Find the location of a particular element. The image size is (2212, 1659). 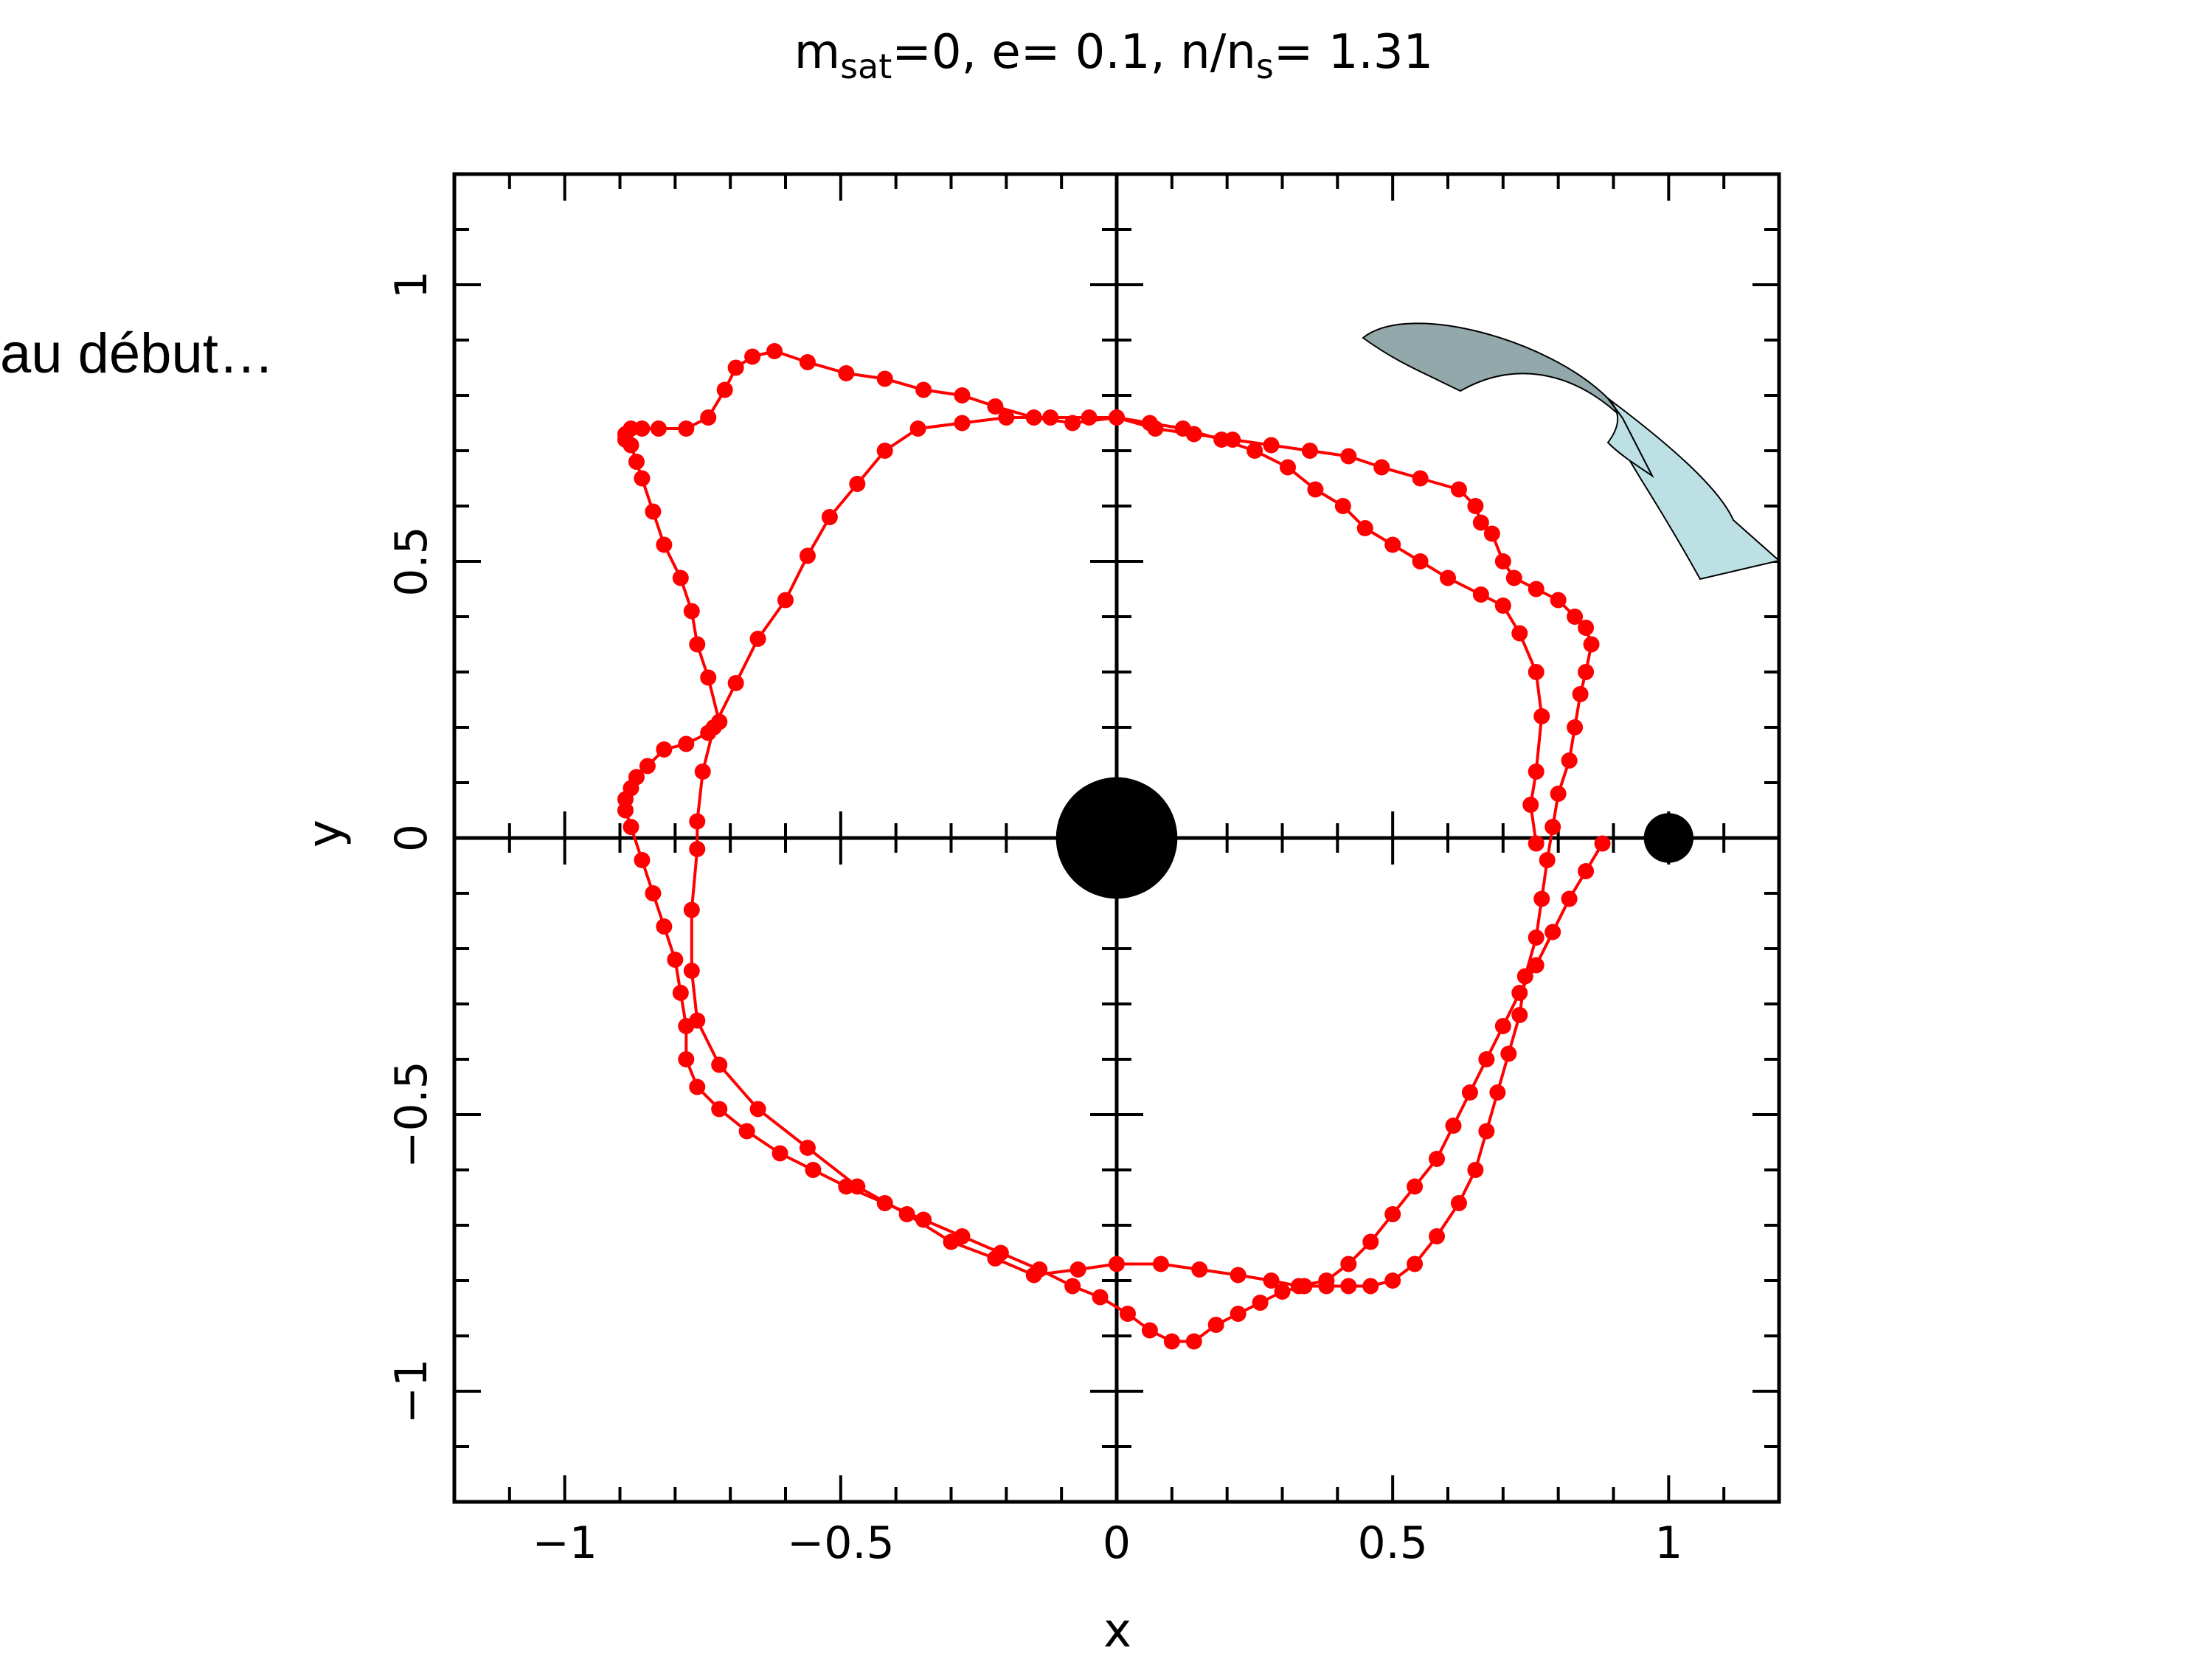

central-body is located at coordinates (1116, 838).